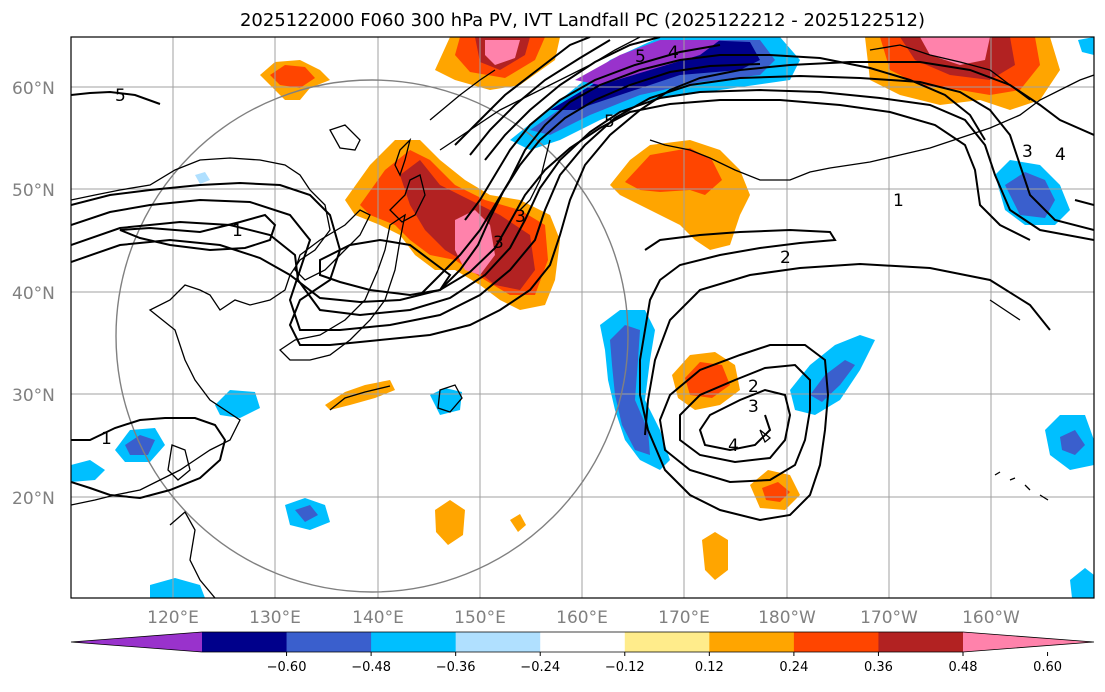  What do you see at coordinates (684, 618) in the screenshot?
I see `lon-label: 170°E` at bounding box center [684, 618].